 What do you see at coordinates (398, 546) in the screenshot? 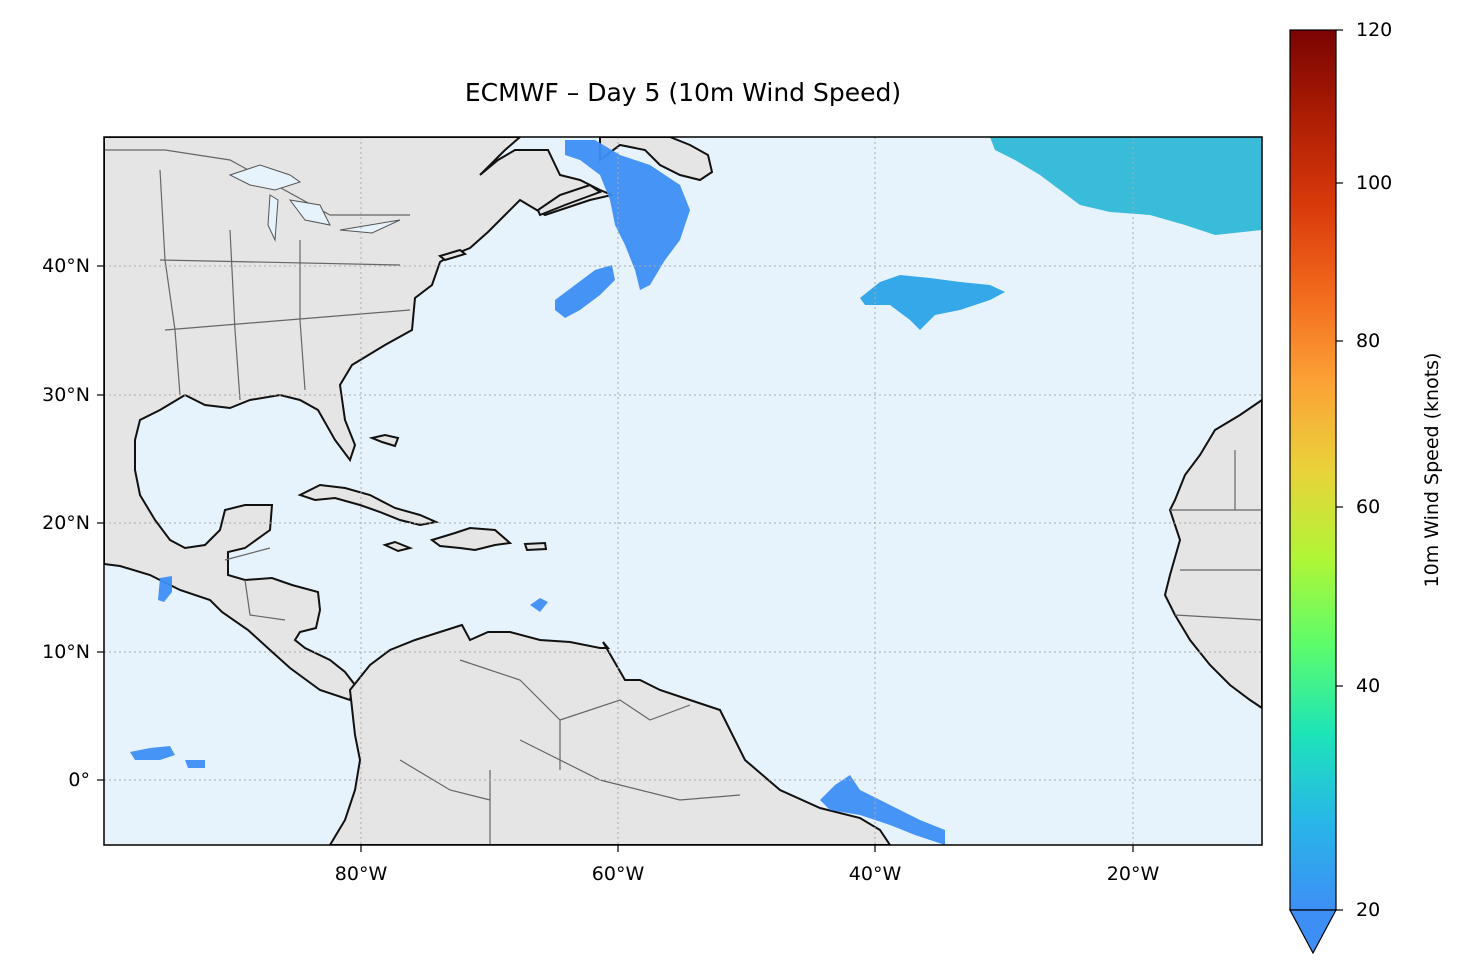
I see `land-jamaica` at bounding box center [398, 546].